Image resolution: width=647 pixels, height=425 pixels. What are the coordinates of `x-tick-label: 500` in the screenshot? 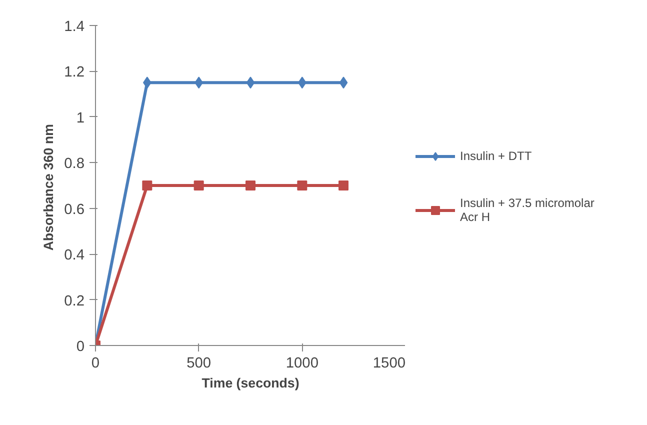 It's located at (199, 364).